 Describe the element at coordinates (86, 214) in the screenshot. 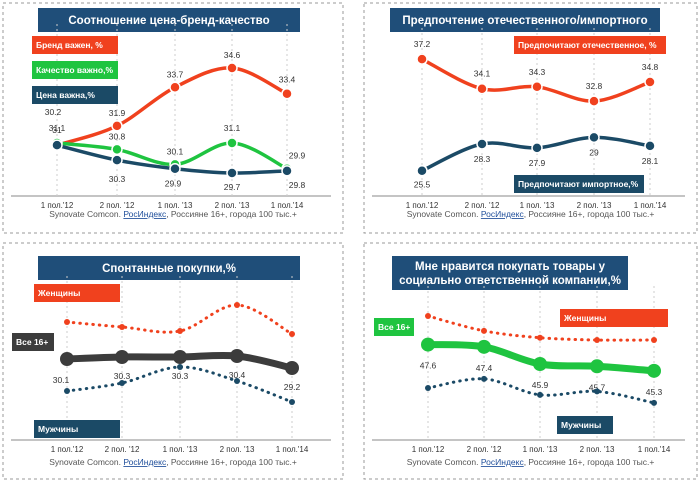

I see `source-prefix: Synovate Comcon.` at that location.